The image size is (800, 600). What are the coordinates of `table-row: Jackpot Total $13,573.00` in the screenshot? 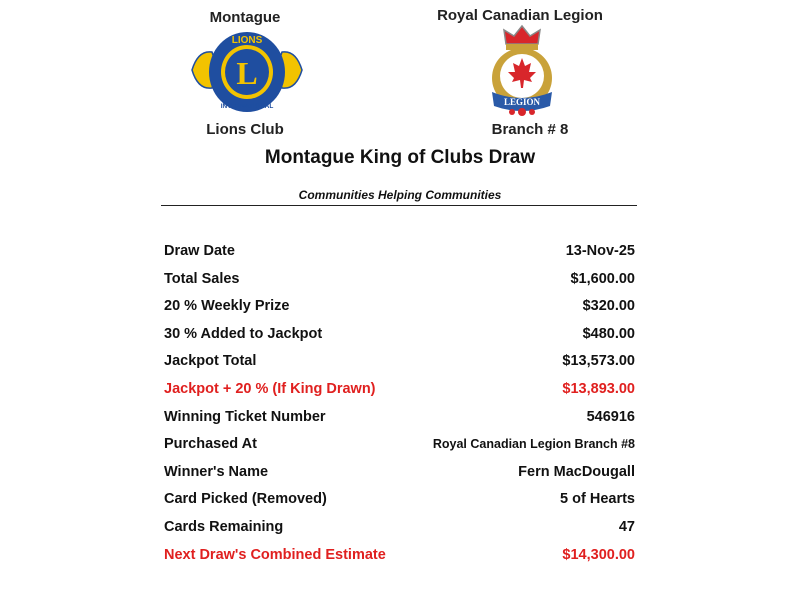 It's located at (399, 365).